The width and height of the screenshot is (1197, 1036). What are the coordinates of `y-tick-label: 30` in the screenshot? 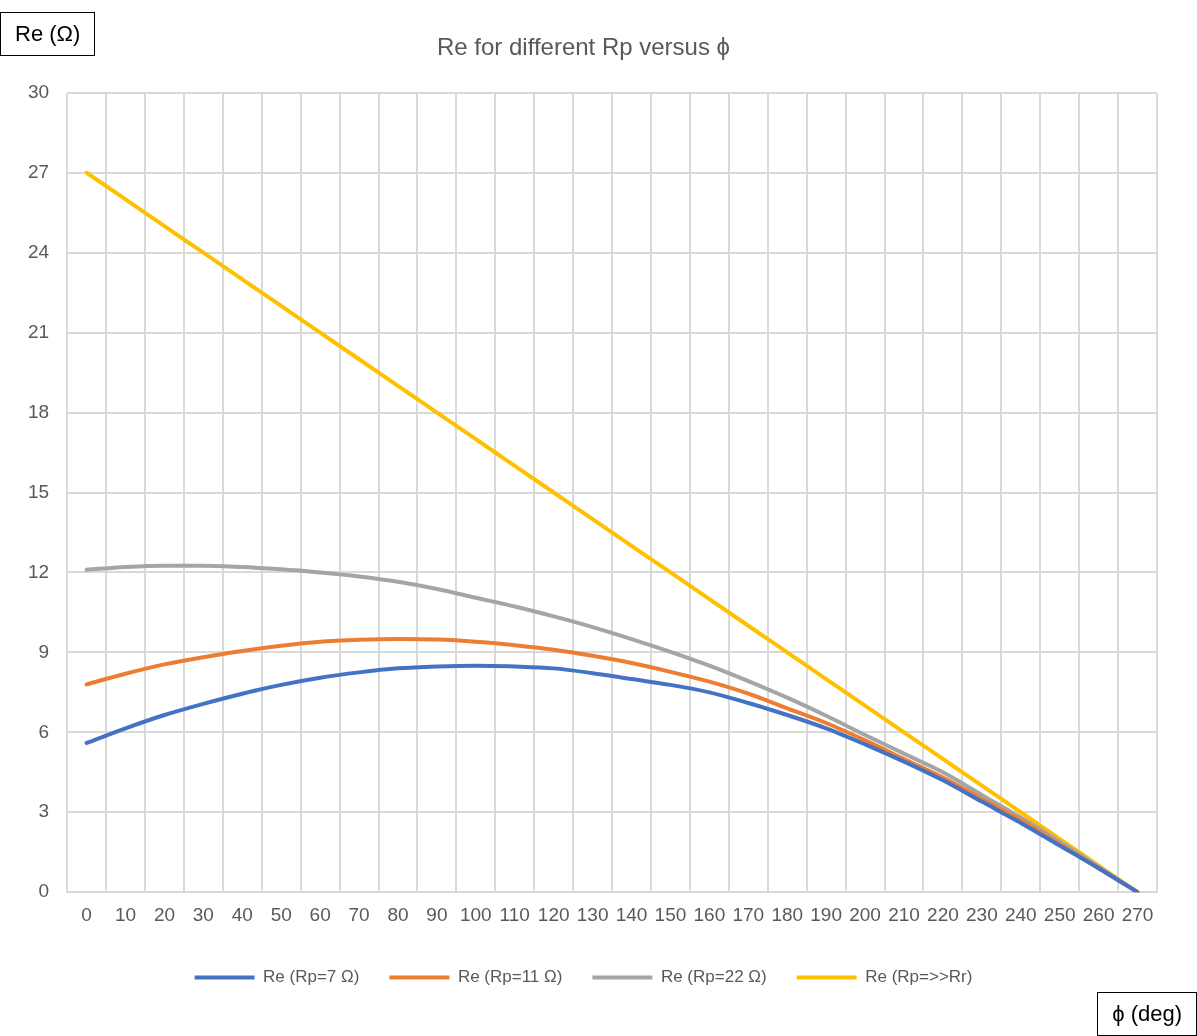 It's located at (38, 92).